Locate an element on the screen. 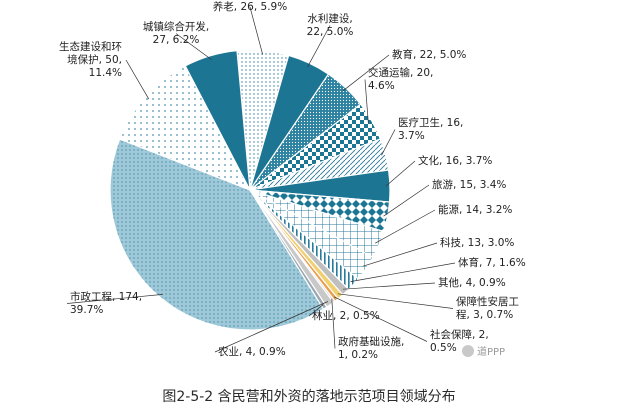 The width and height of the screenshot is (618, 415). data-label-9: 科技, 13, 3.0% is located at coordinates (477, 242).